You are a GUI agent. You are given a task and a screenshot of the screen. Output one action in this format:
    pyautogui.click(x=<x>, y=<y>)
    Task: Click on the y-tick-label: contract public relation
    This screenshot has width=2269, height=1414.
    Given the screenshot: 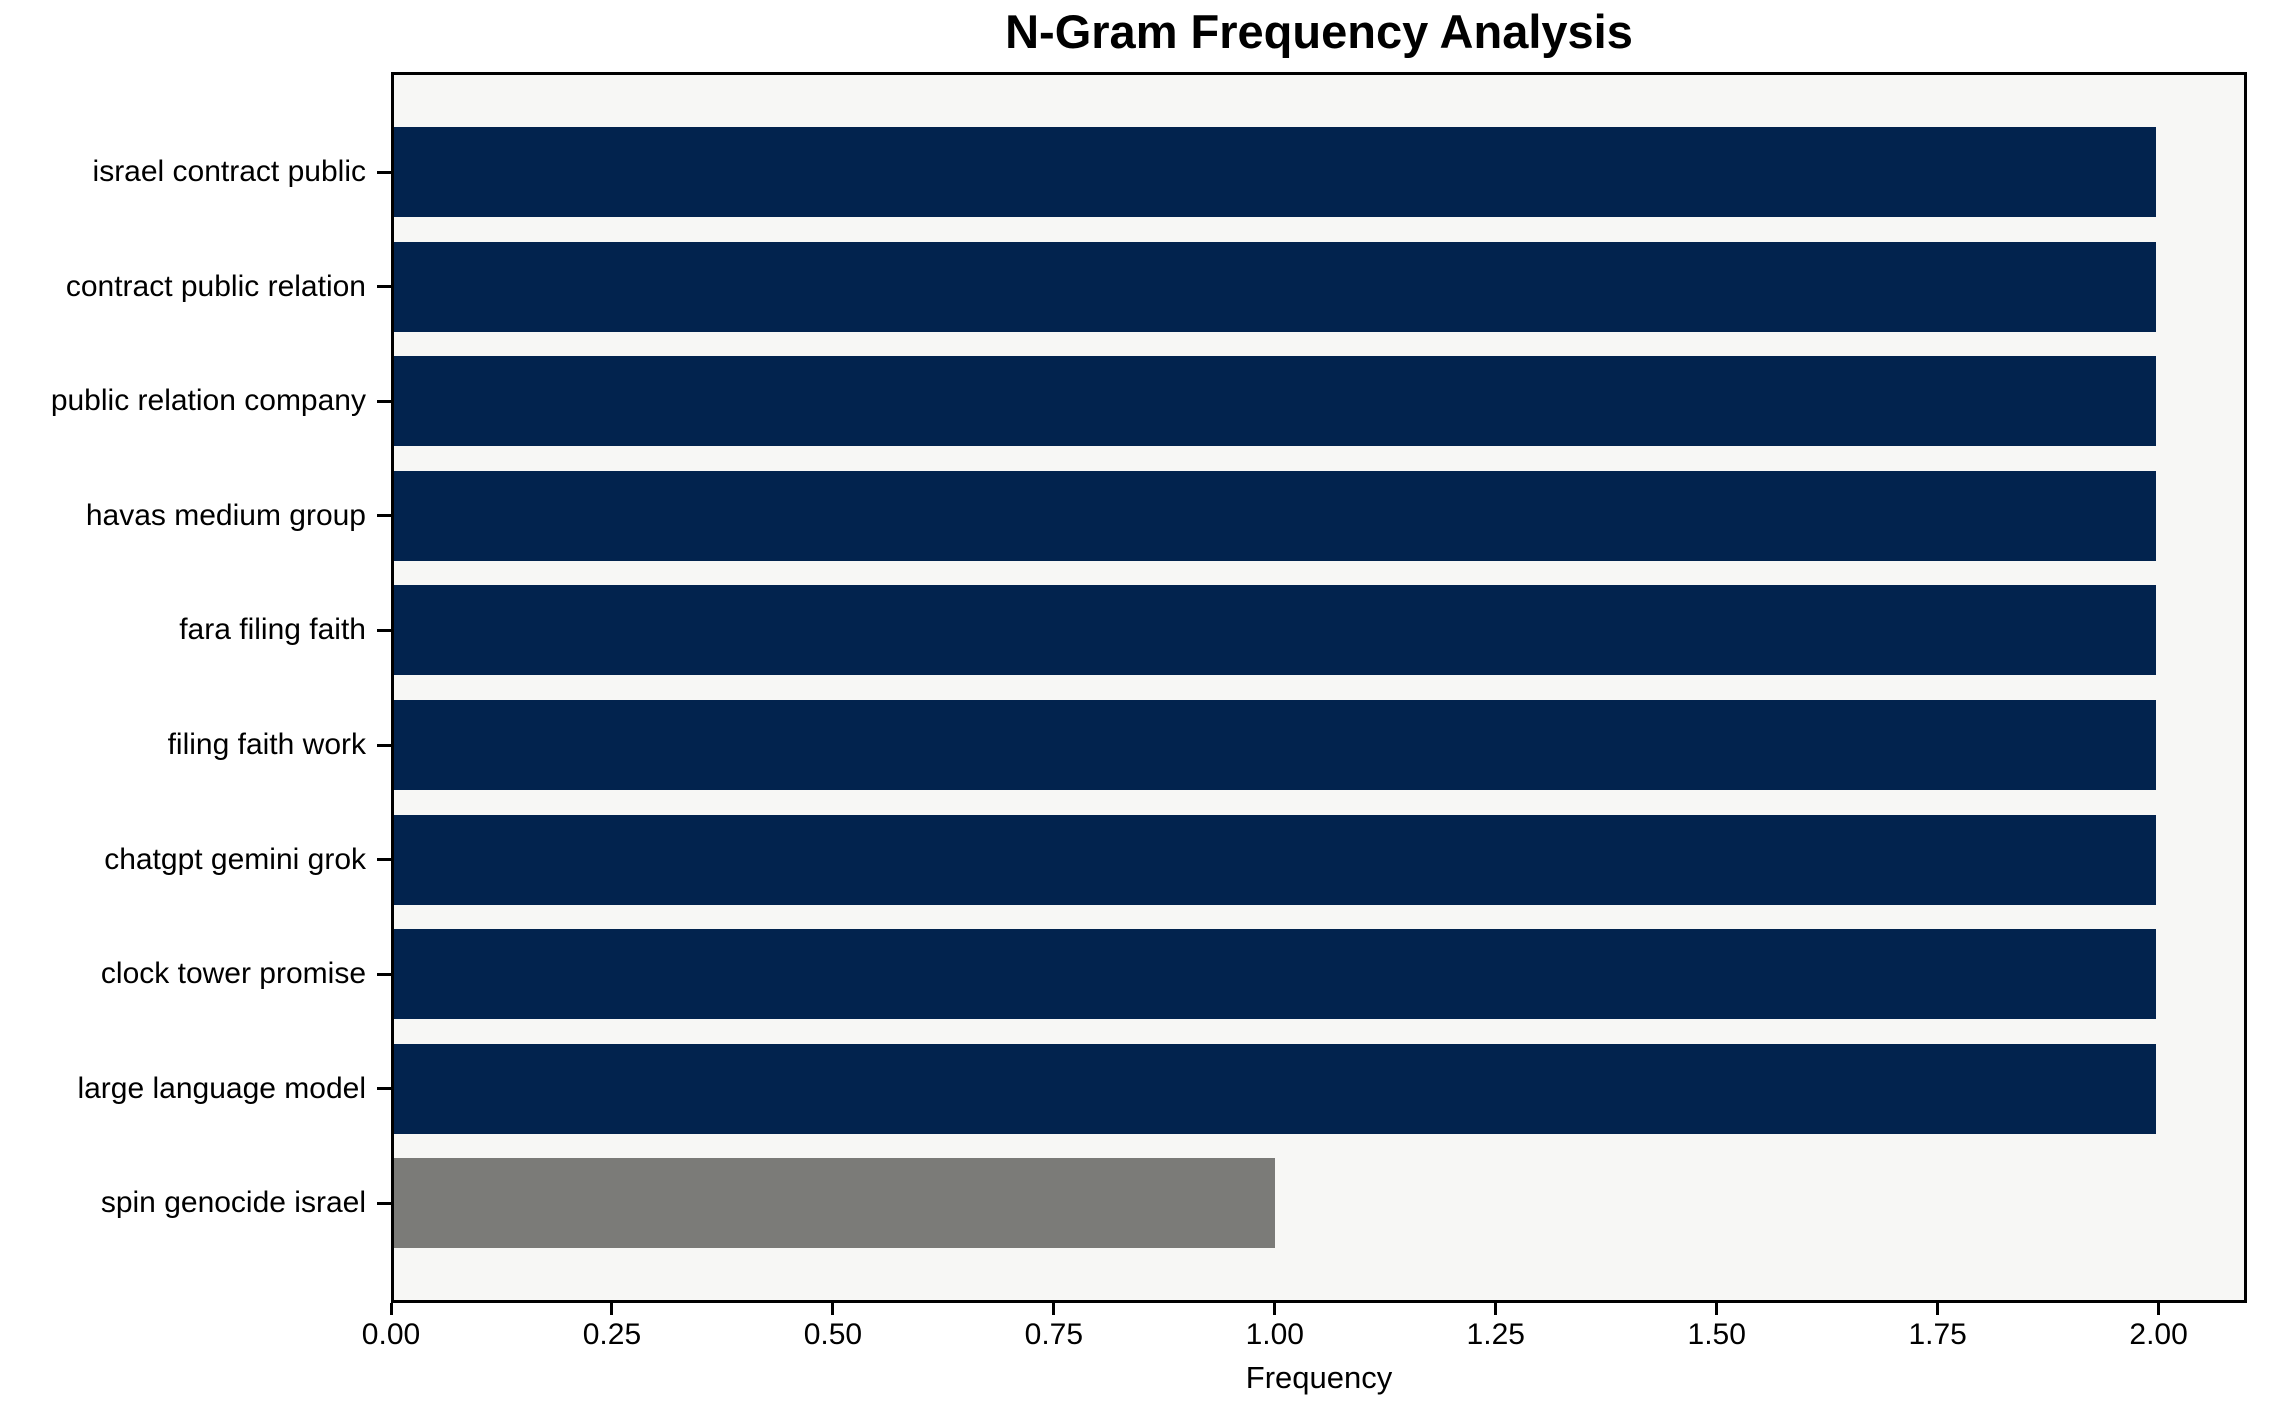 What is the action you would take?
    pyautogui.click(x=215, y=286)
    